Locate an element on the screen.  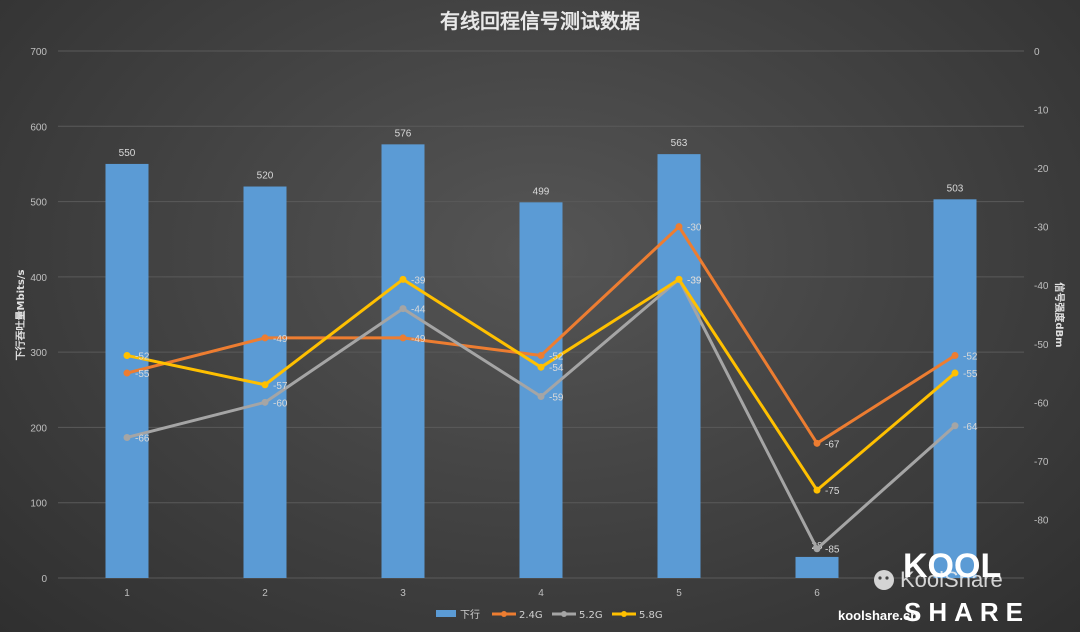
y-right-tick-label: -80 is located at coordinates (1041, 520).